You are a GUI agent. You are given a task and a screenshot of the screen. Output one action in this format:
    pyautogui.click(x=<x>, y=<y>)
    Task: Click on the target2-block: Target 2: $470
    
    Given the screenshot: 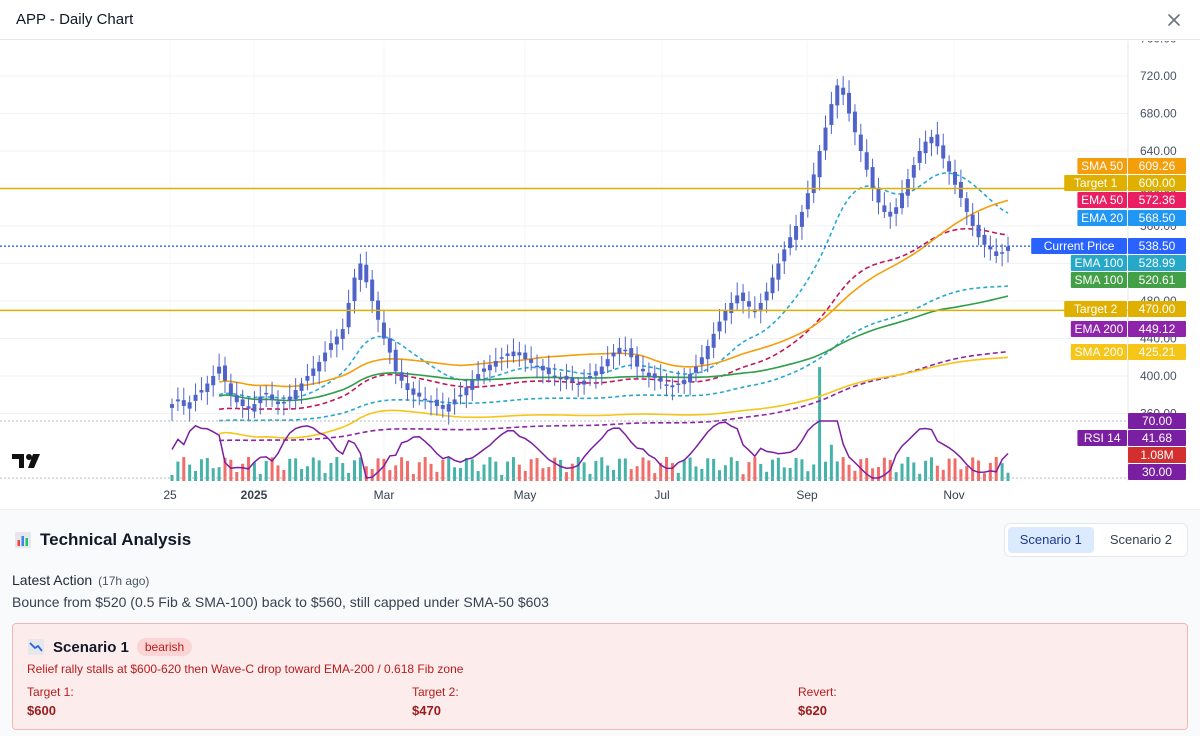 What is the action you would take?
    pyautogui.click(x=435, y=701)
    